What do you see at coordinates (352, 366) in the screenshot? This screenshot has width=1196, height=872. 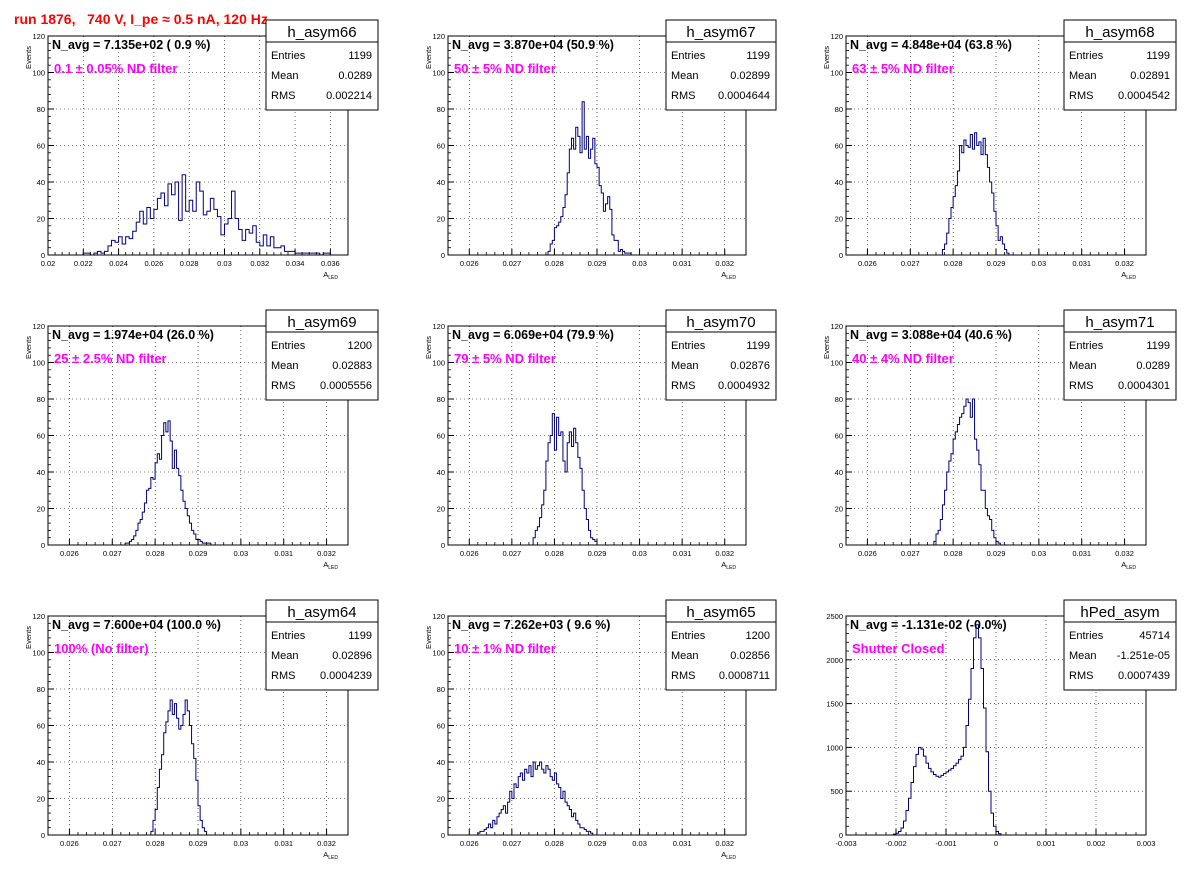 I see `stats-value: 0.02883` at bounding box center [352, 366].